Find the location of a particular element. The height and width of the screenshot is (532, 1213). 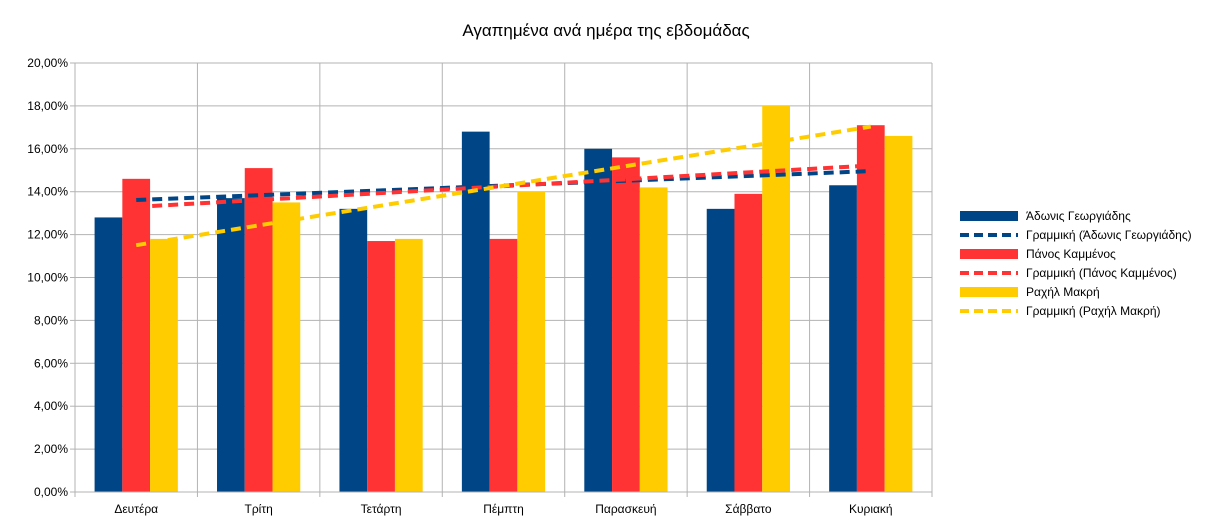

y-tick-label: 16,00% is located at coordinates (47, 149).